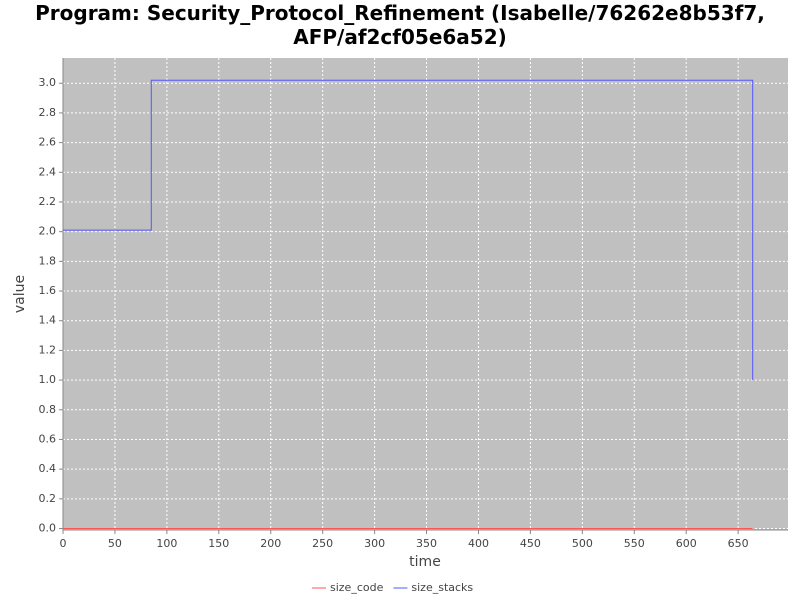 The width and height of the screenshot is (800, 604). What do you see at coordinates (374, 543) in the screenshot?
I see `x-tick-label: 300` at bounding box center [374, 543].